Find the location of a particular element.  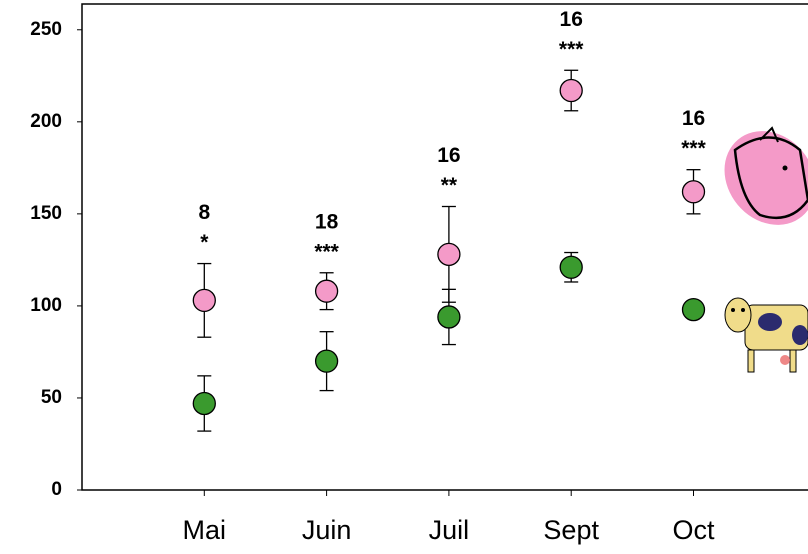

y-tick-label: 50 is located at coordinates (51, 397).